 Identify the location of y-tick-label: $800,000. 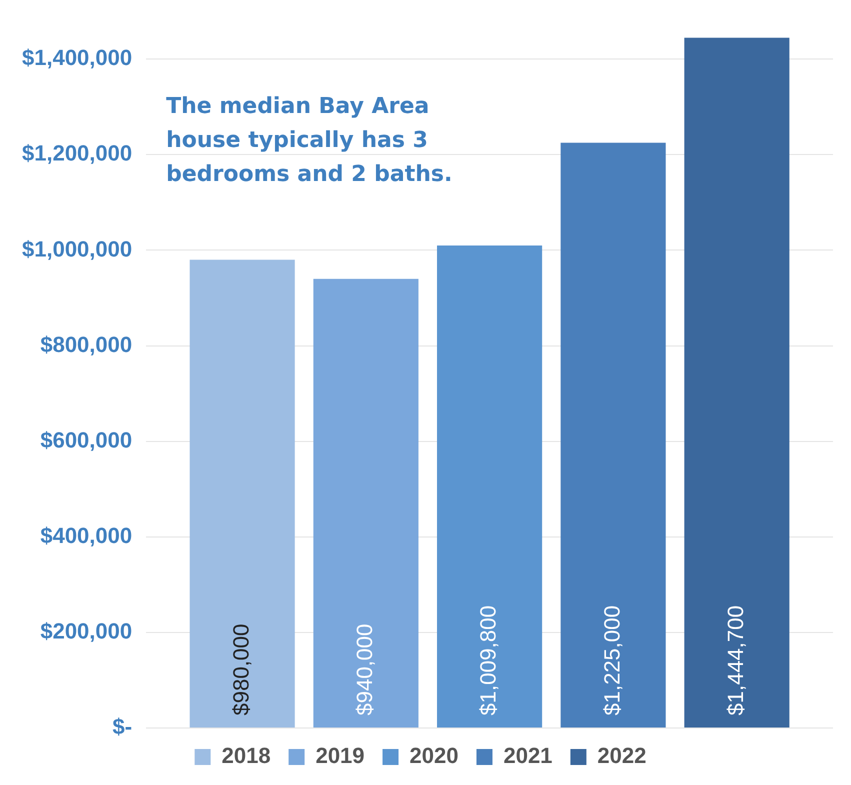
(86, 344).